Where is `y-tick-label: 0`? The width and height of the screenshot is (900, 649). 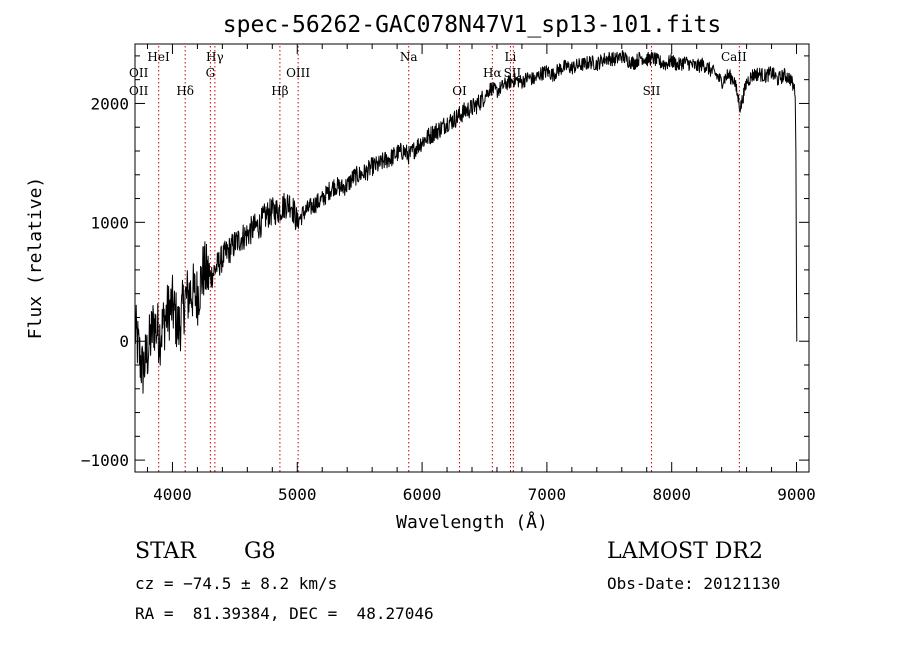
y-tick-label: 0 is located at coordinates (124, 341).